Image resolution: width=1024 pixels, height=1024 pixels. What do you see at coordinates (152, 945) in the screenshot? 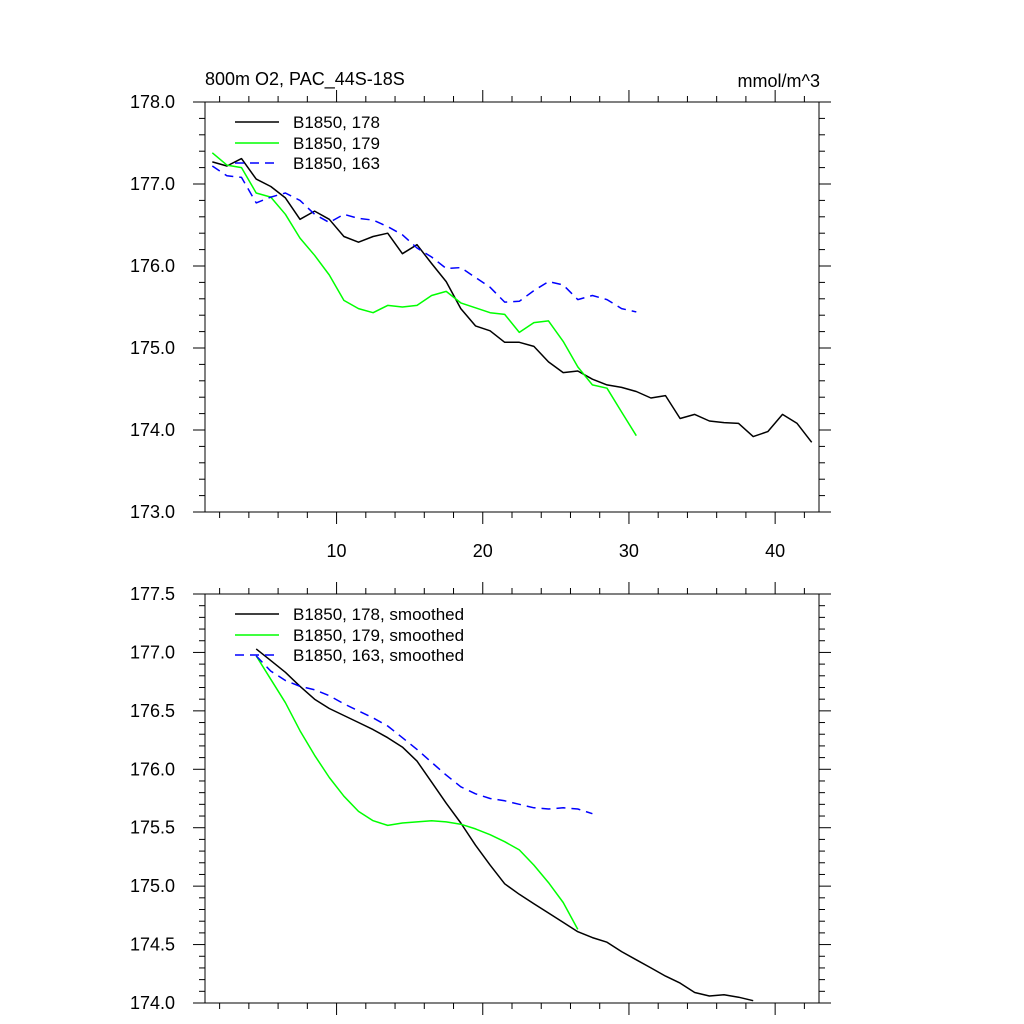
I see `y-tick-label: 174.5` at bounding box center [152, 945].